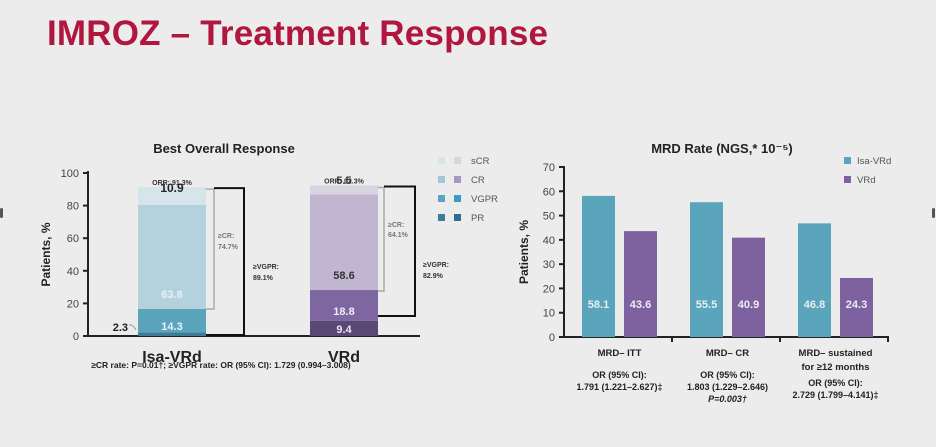 This screenshot has width=936, height=447. Describe the element at coordinates (224, 148) in the screenshot. I see `chart1-title: Best Overall Response` at that location.